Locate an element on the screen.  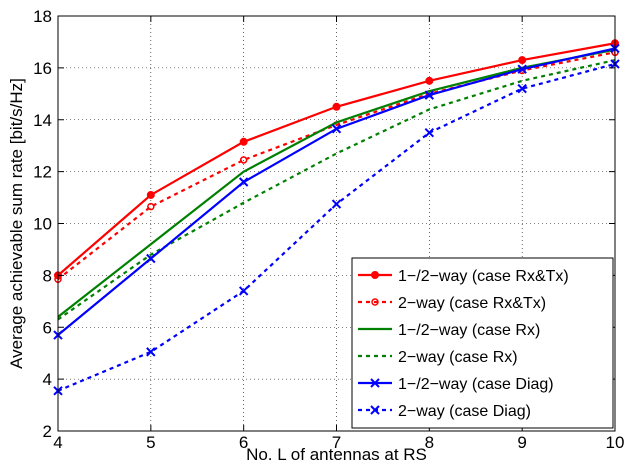
legend-entry: 1−/2−way (case Rx) is located at coordinates (449, 330).